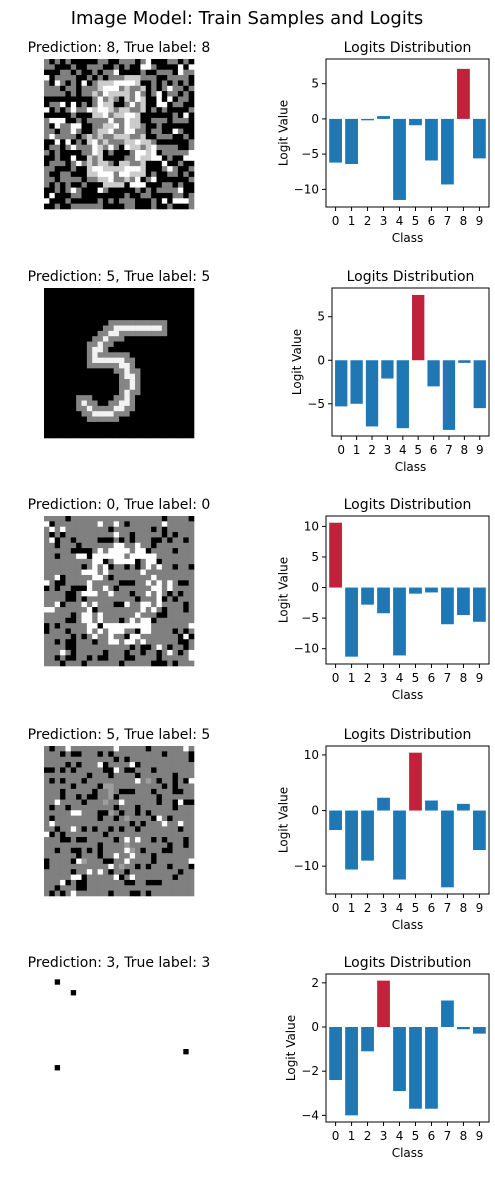 The width and height of the screenshot is (495, 1181). What do you see at coordinates (403, 450) in the screenshot?
I see `x-tick-label: 4` at bounding box center [403, 450].